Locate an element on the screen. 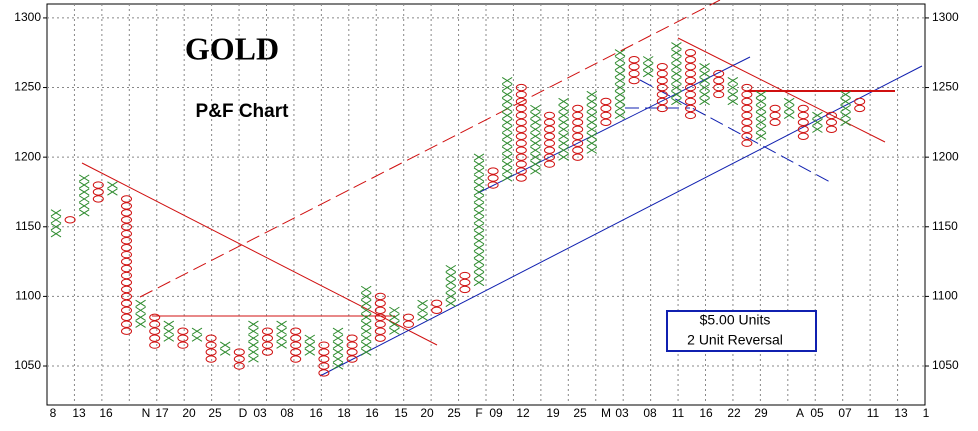 This screenshot has width=978, height=431. y-tick-label: 1300 is located at coordinates (27, 17).